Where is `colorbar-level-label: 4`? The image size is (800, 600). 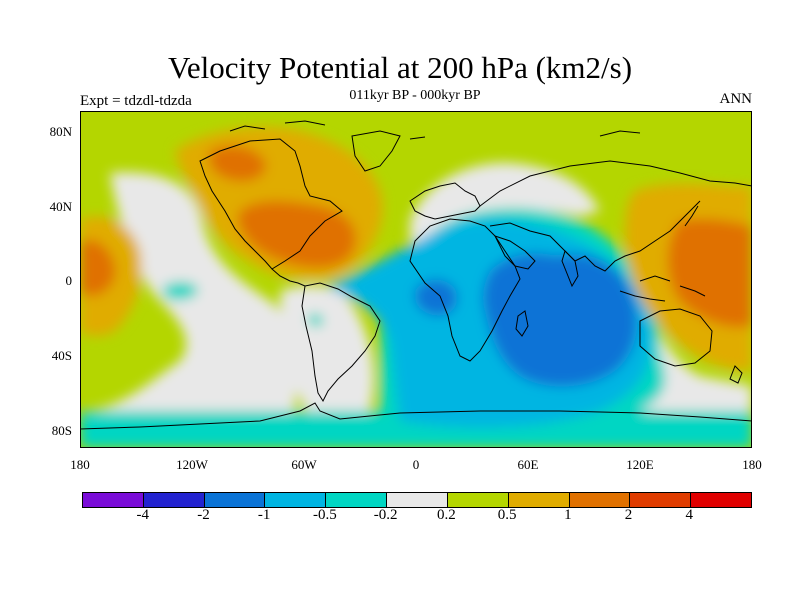
colorbar-level-label: 4 is located at coordinates (689, 515).